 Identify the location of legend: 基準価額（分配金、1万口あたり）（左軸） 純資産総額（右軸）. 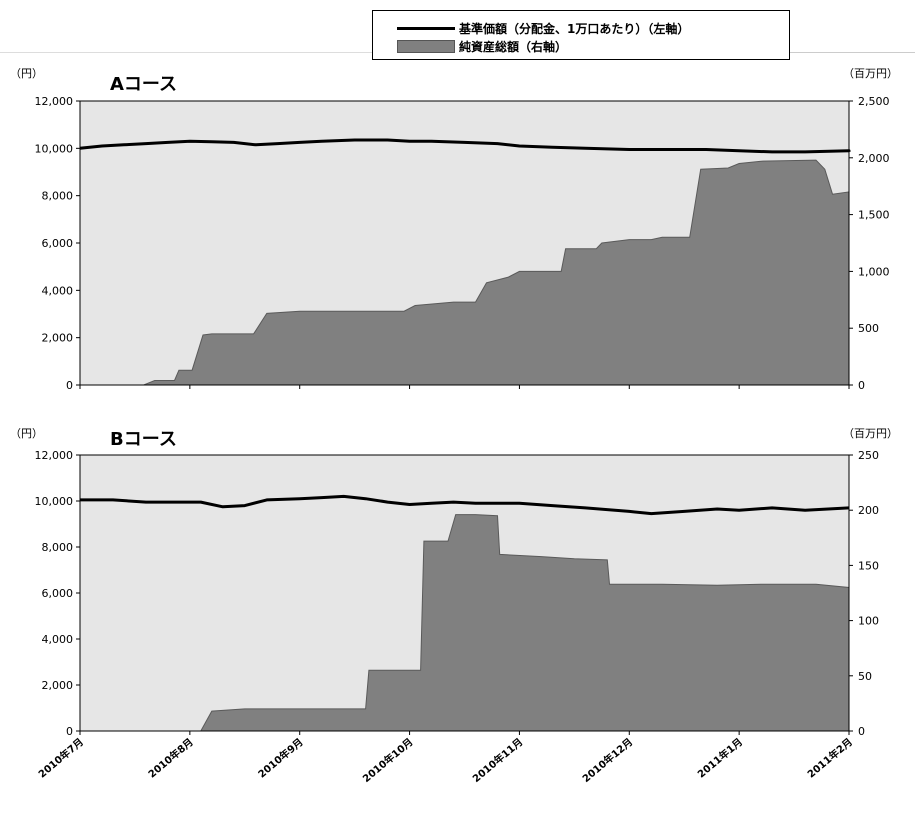
(581, 35).